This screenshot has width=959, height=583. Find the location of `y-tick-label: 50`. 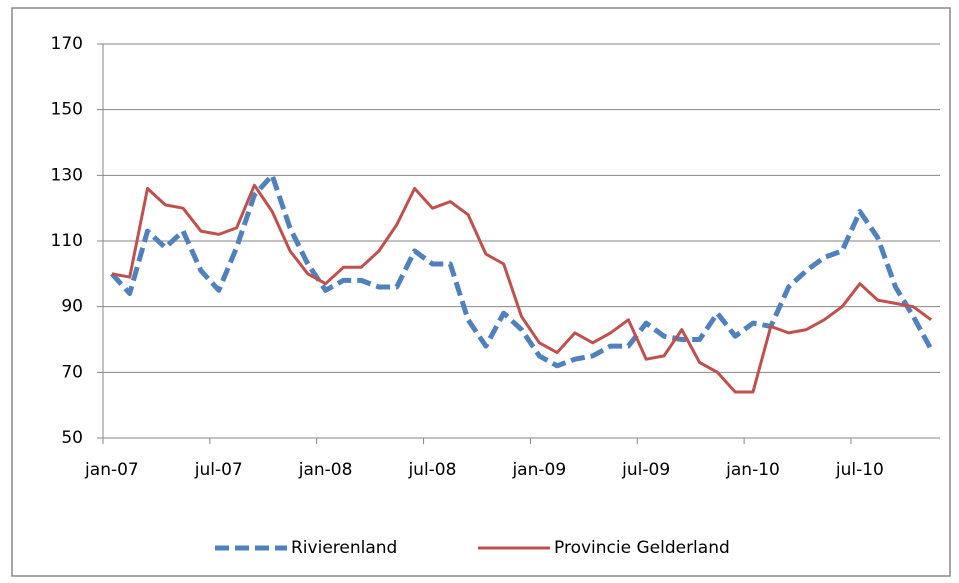

y-tick-label: 50 is located at coordinates (72, 438).